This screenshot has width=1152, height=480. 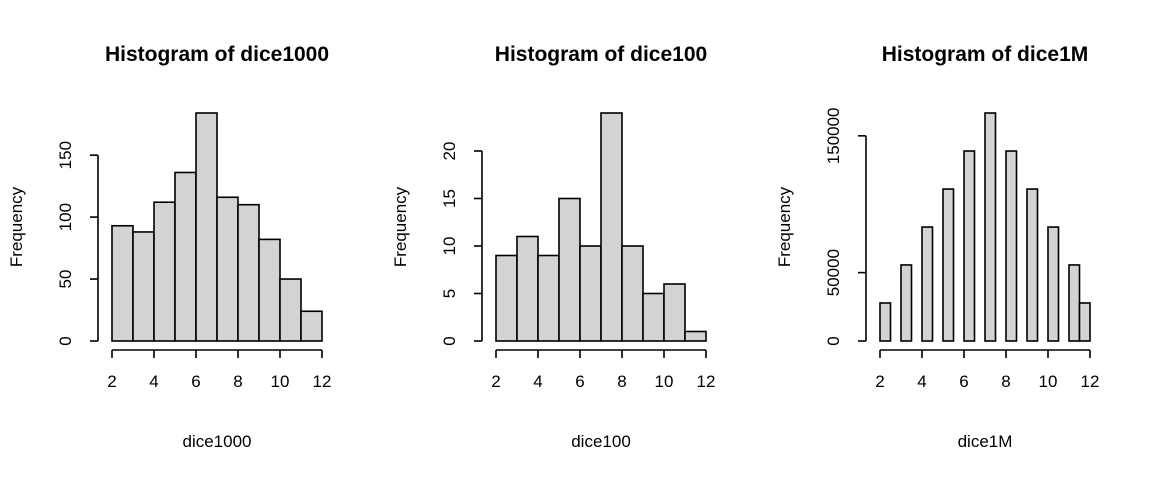 I want to click on y-tick-label: 50000, so click(x=833, y=272).